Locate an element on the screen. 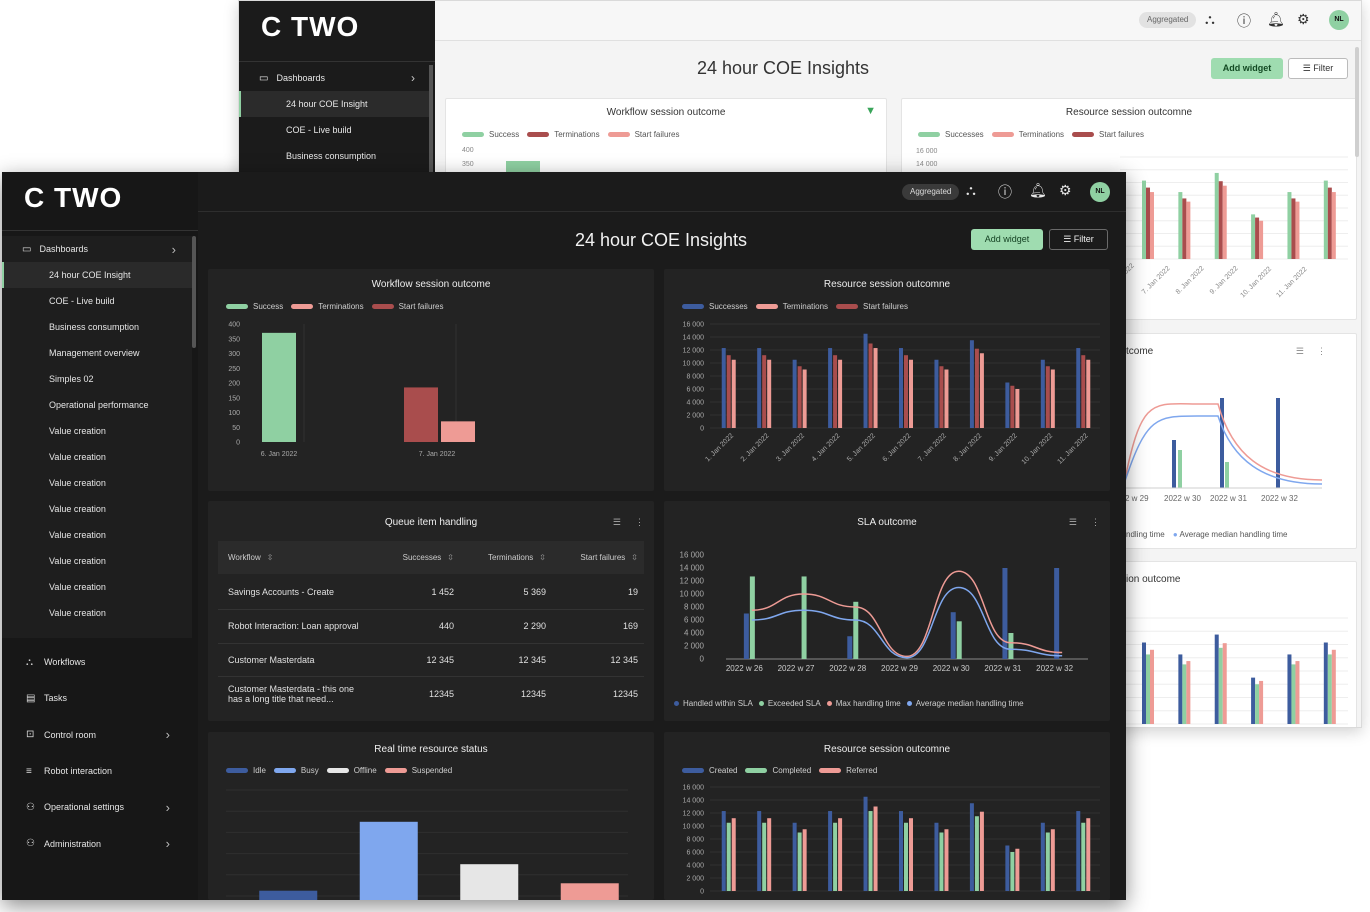 Image resolution: width=1370 pixels, height=912 pixels. back-filter-button: ☰ Filter is located at coordinates (1318, 68).